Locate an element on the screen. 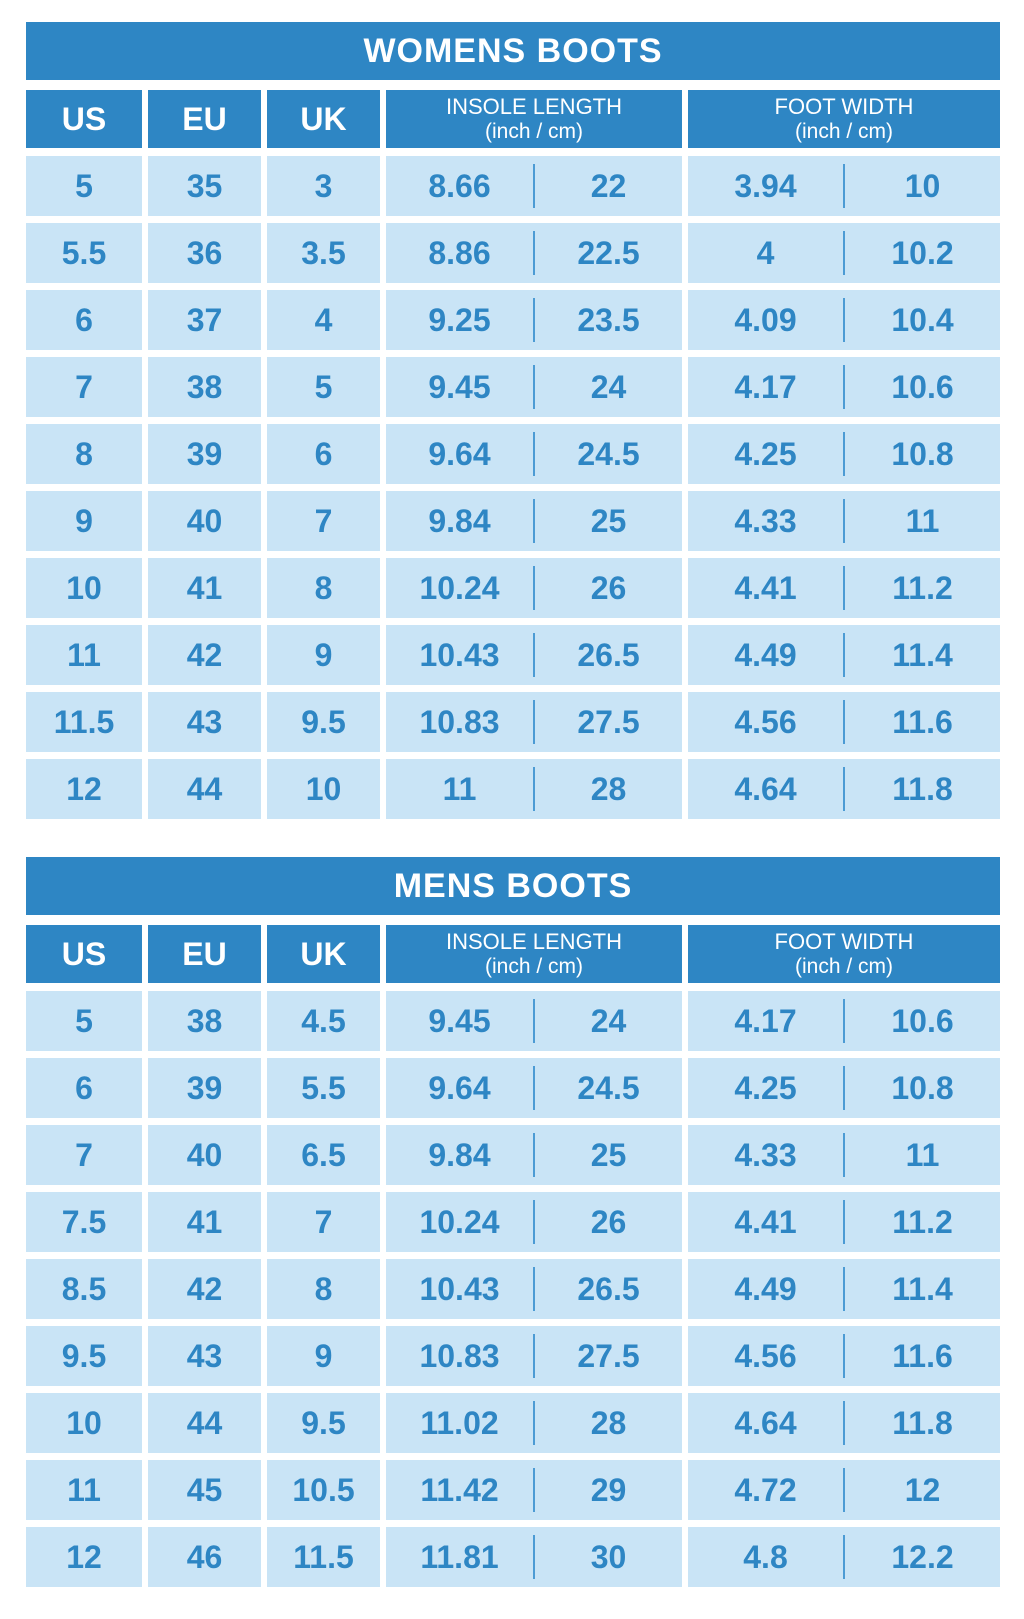 This screenshot has height=1619, width=1024. cell-insole-length-cm: 25 is located at coordinates (608, 520).